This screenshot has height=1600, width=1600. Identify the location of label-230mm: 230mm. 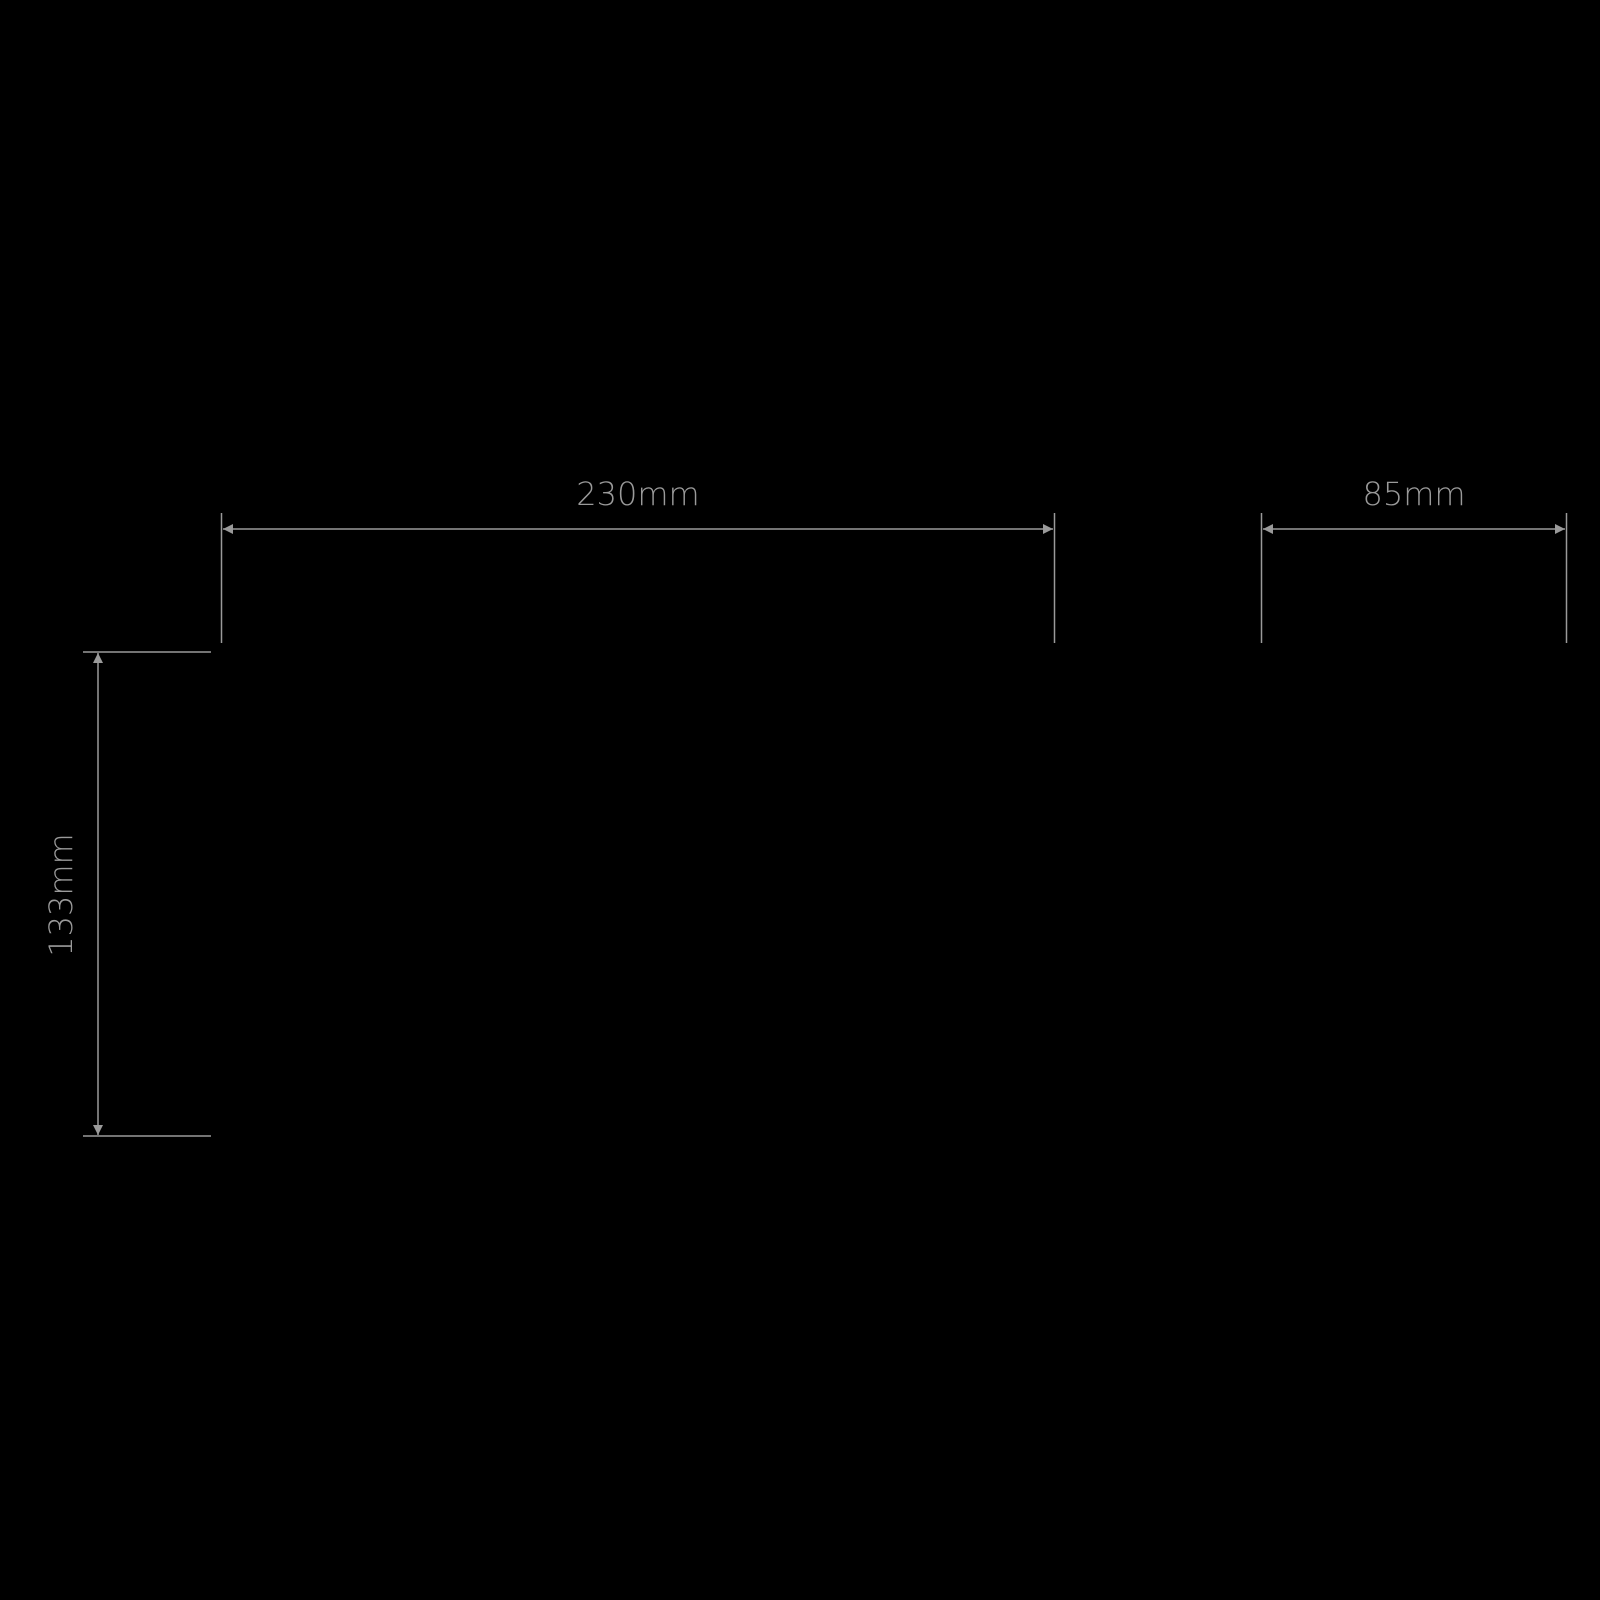
(637, 494).